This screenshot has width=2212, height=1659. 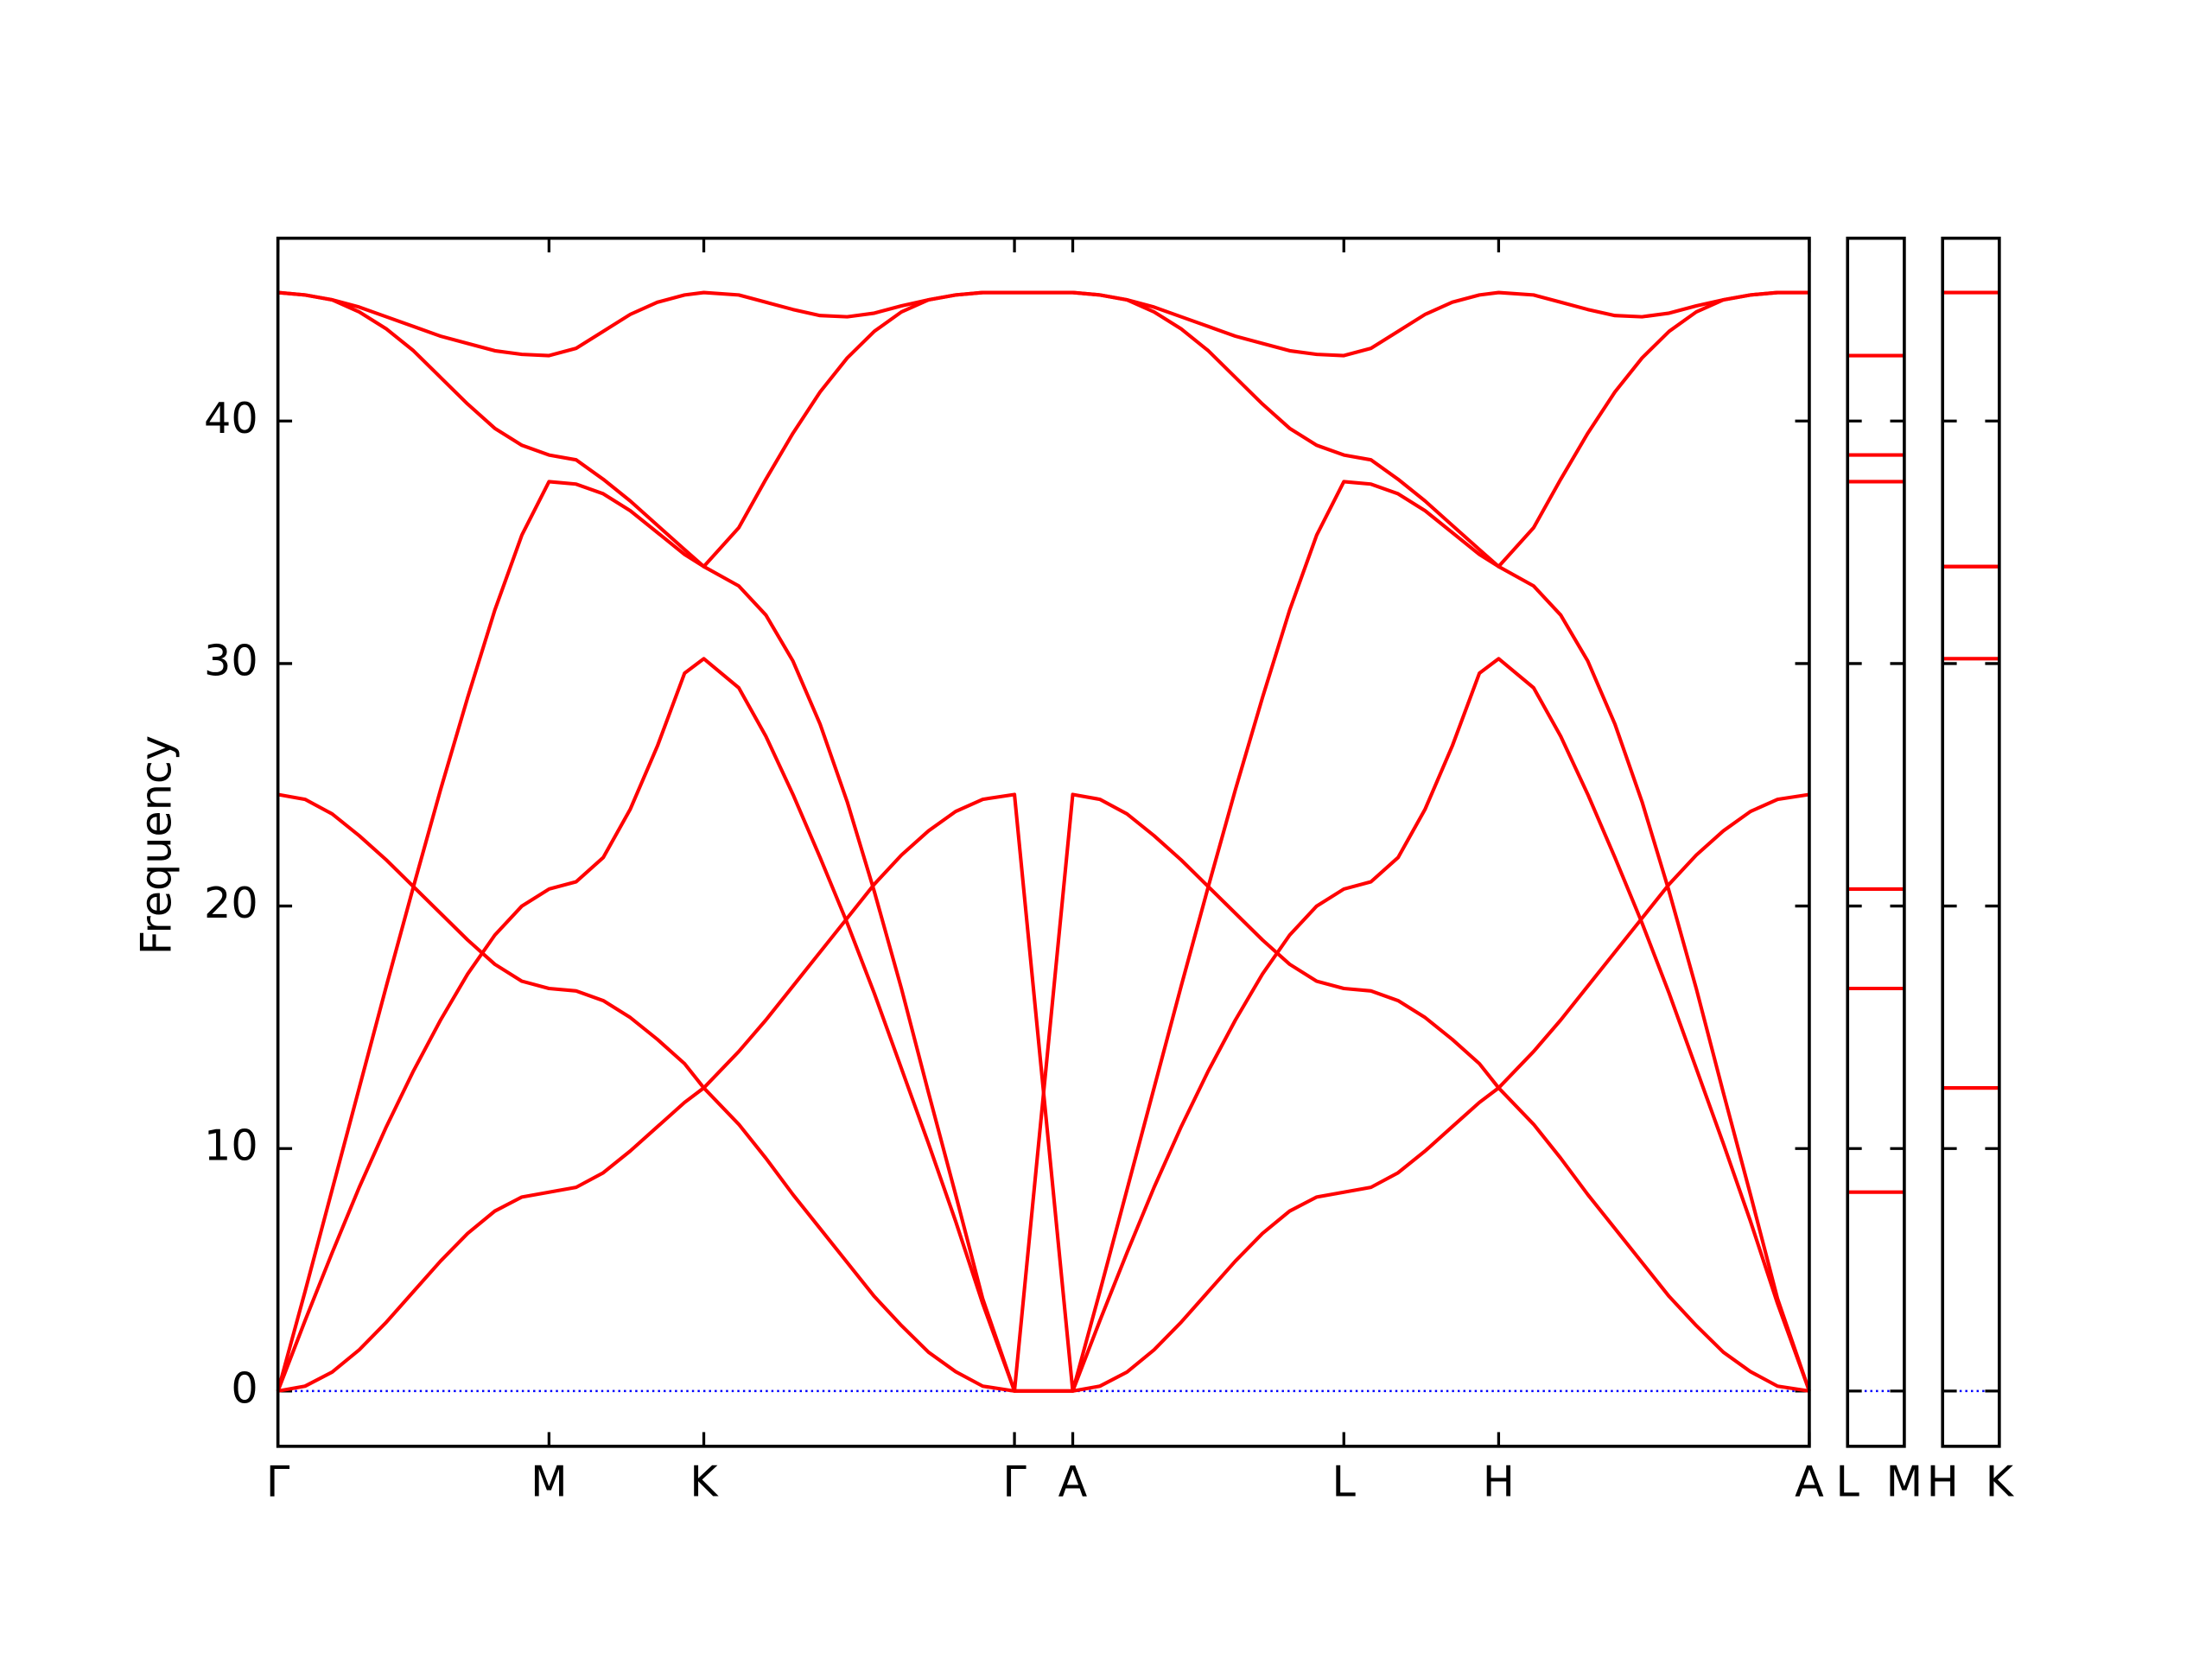 What do you see at coordinates (244, 1388) in the screenshot?
I see `y-tick-label: 0` at bounding box center [244, 1388].